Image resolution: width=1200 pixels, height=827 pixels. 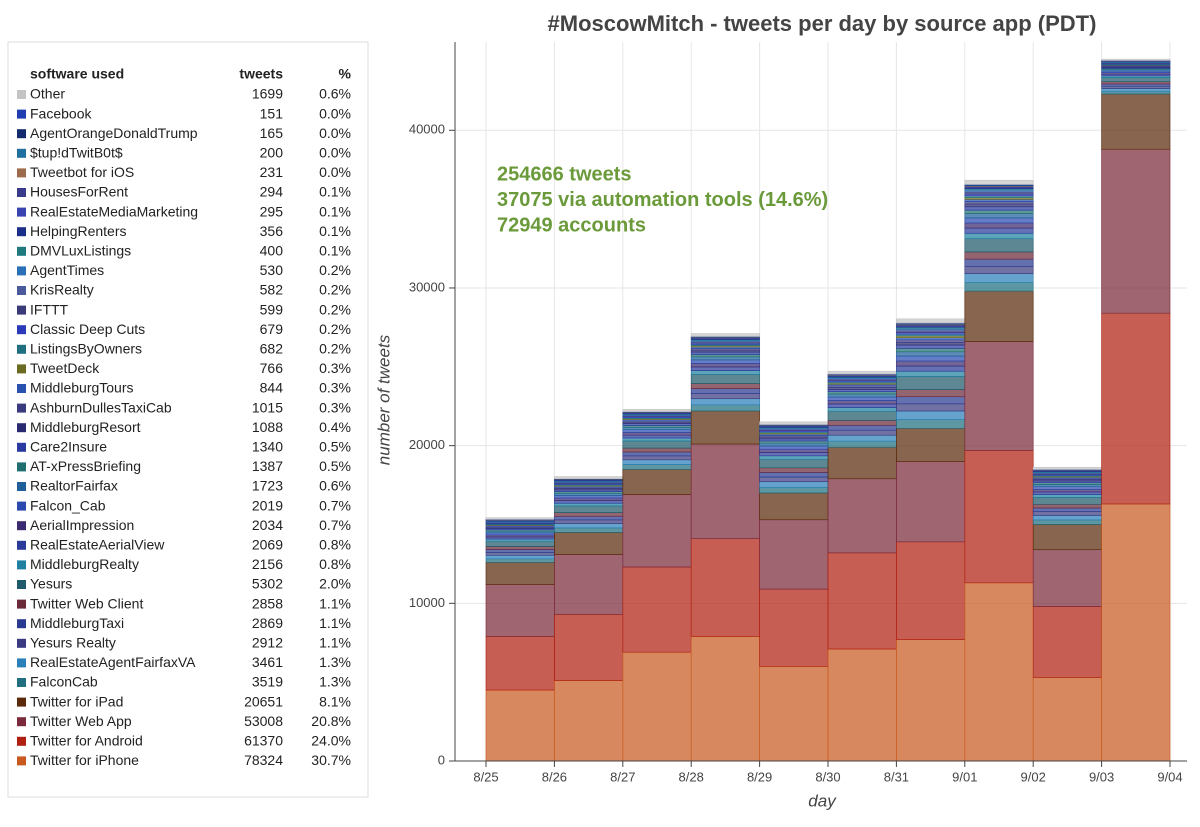 What do you see at coordinates (272, 113) in the screenshot?
I see `legend-tweets: 151` at bounding box center [272, 113].